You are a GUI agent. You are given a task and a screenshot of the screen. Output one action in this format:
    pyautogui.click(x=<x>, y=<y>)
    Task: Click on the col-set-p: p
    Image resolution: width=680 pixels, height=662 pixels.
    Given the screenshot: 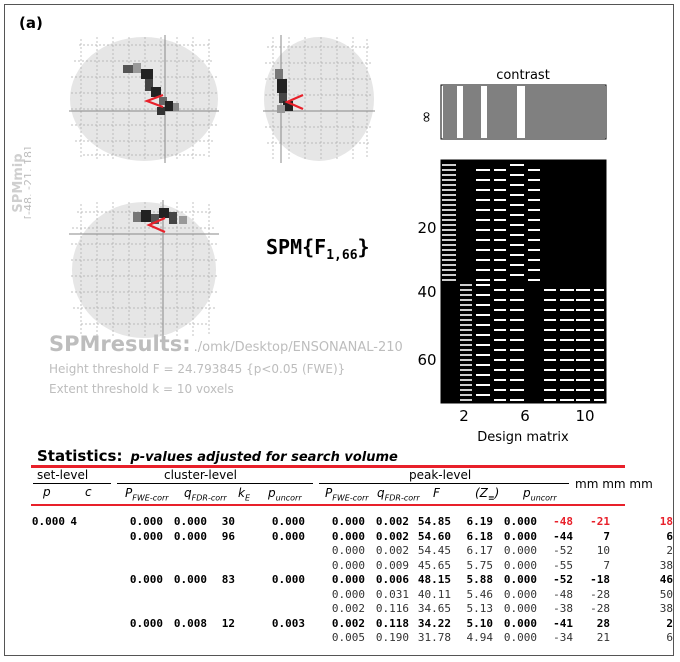 What is the action you would take?
    pyautogui.click(x=47, y=492)
    